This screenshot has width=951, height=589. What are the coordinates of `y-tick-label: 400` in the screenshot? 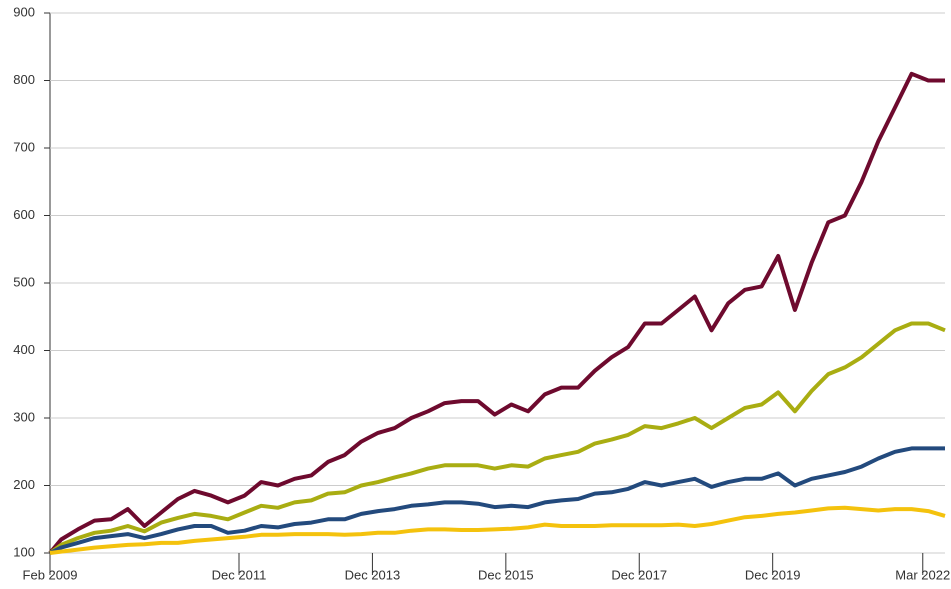 It's located at (24, 349).